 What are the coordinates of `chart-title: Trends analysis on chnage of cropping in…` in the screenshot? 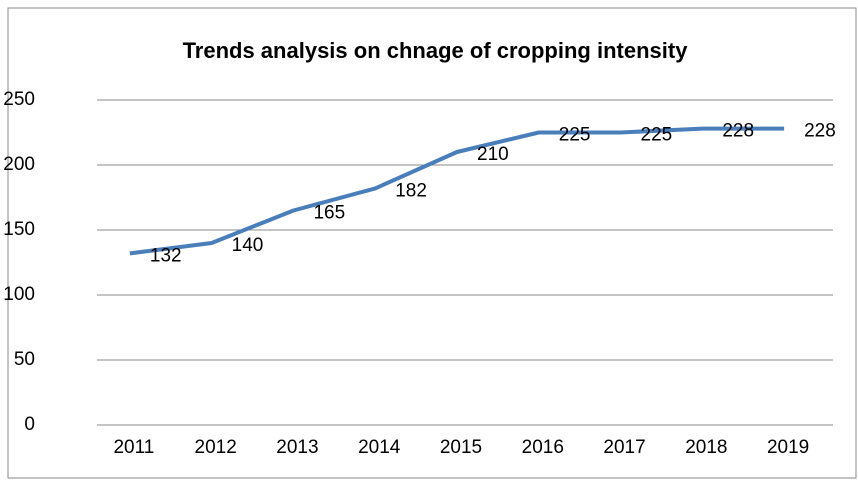 It's located at (436, 50).